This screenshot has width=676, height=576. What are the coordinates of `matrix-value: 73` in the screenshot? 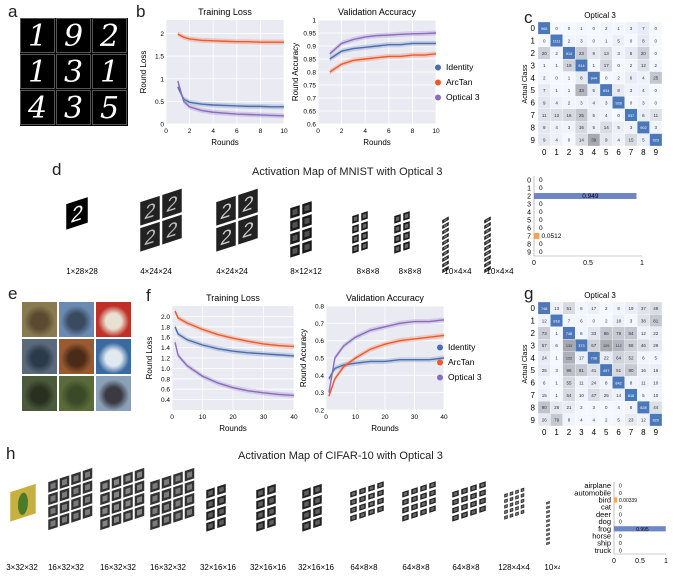 It's located at (545, 333).